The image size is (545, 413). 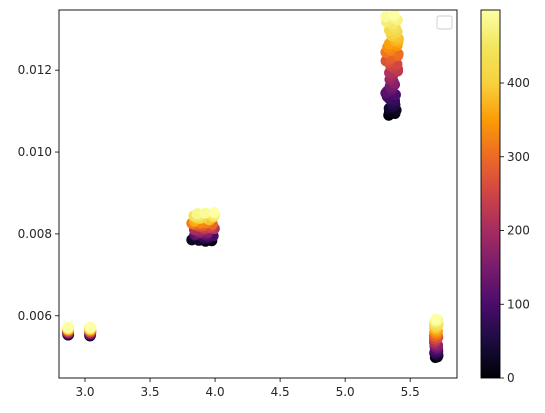 I want to click on legend-box, so click(x=444, y=22).